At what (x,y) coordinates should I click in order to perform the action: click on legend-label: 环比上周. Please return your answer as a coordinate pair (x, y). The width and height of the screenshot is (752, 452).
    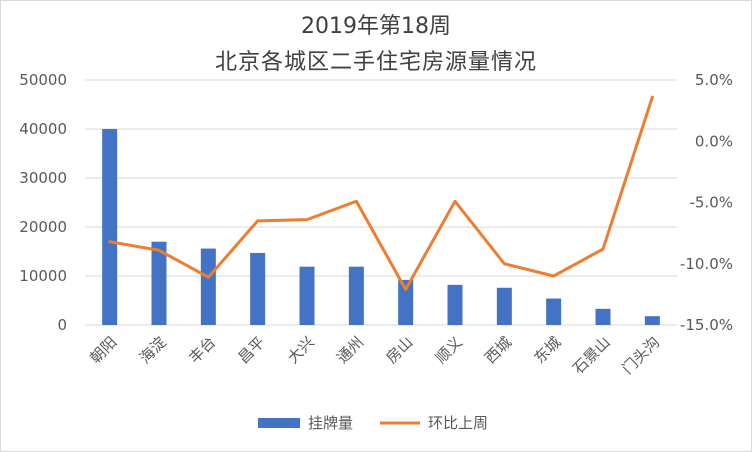
    Looking at the image, I should click on (458, 423).